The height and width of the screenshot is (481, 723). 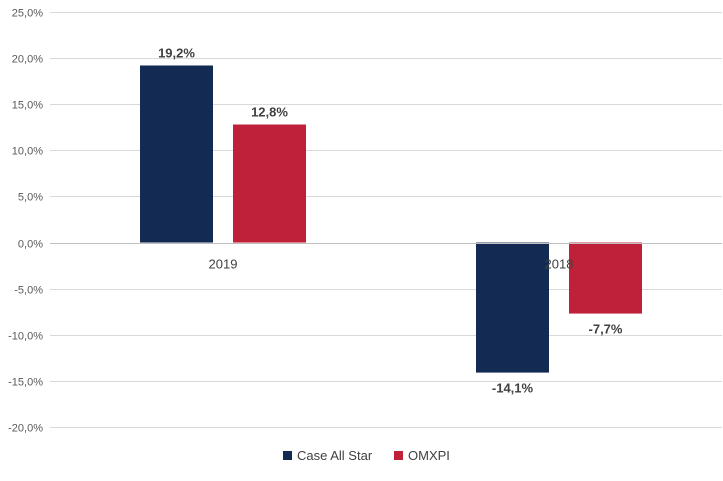 I want to click on y-tick-label: -15,0%, so click(x=25, y=383).